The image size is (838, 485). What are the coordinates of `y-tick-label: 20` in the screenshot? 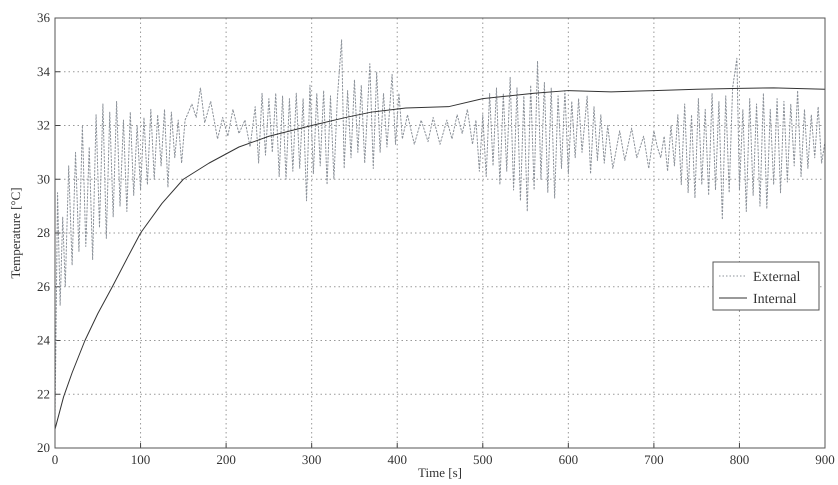 It's located at (43, 447).